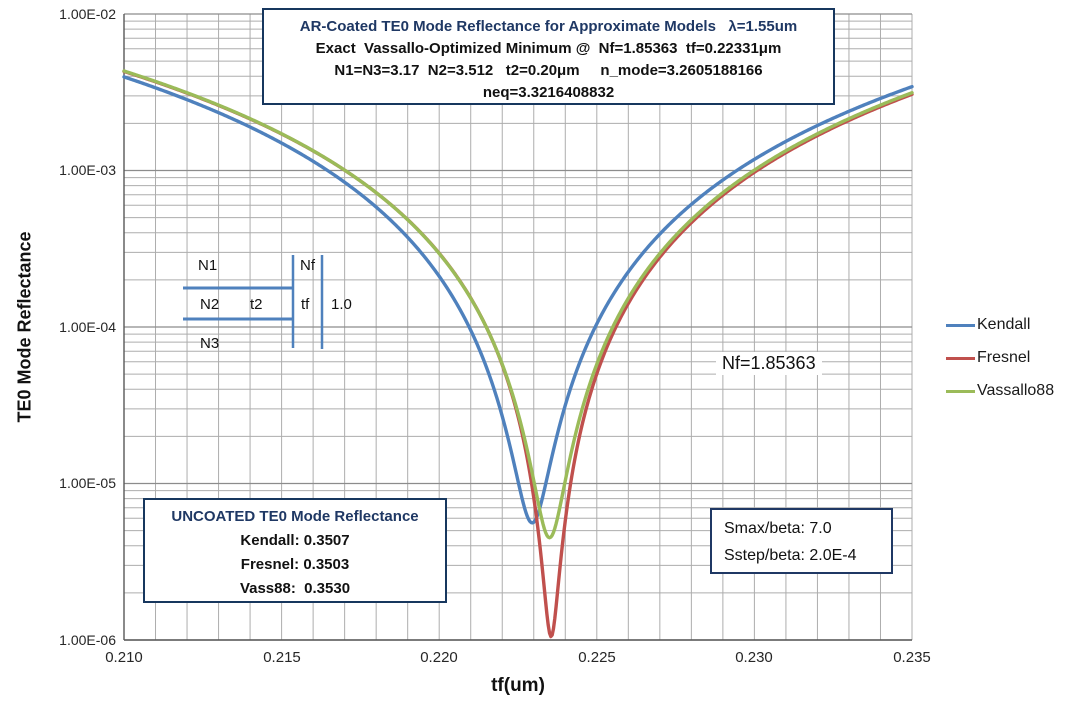  I want to click on legend-item-kendall: Kendall, so click(1000, 325).